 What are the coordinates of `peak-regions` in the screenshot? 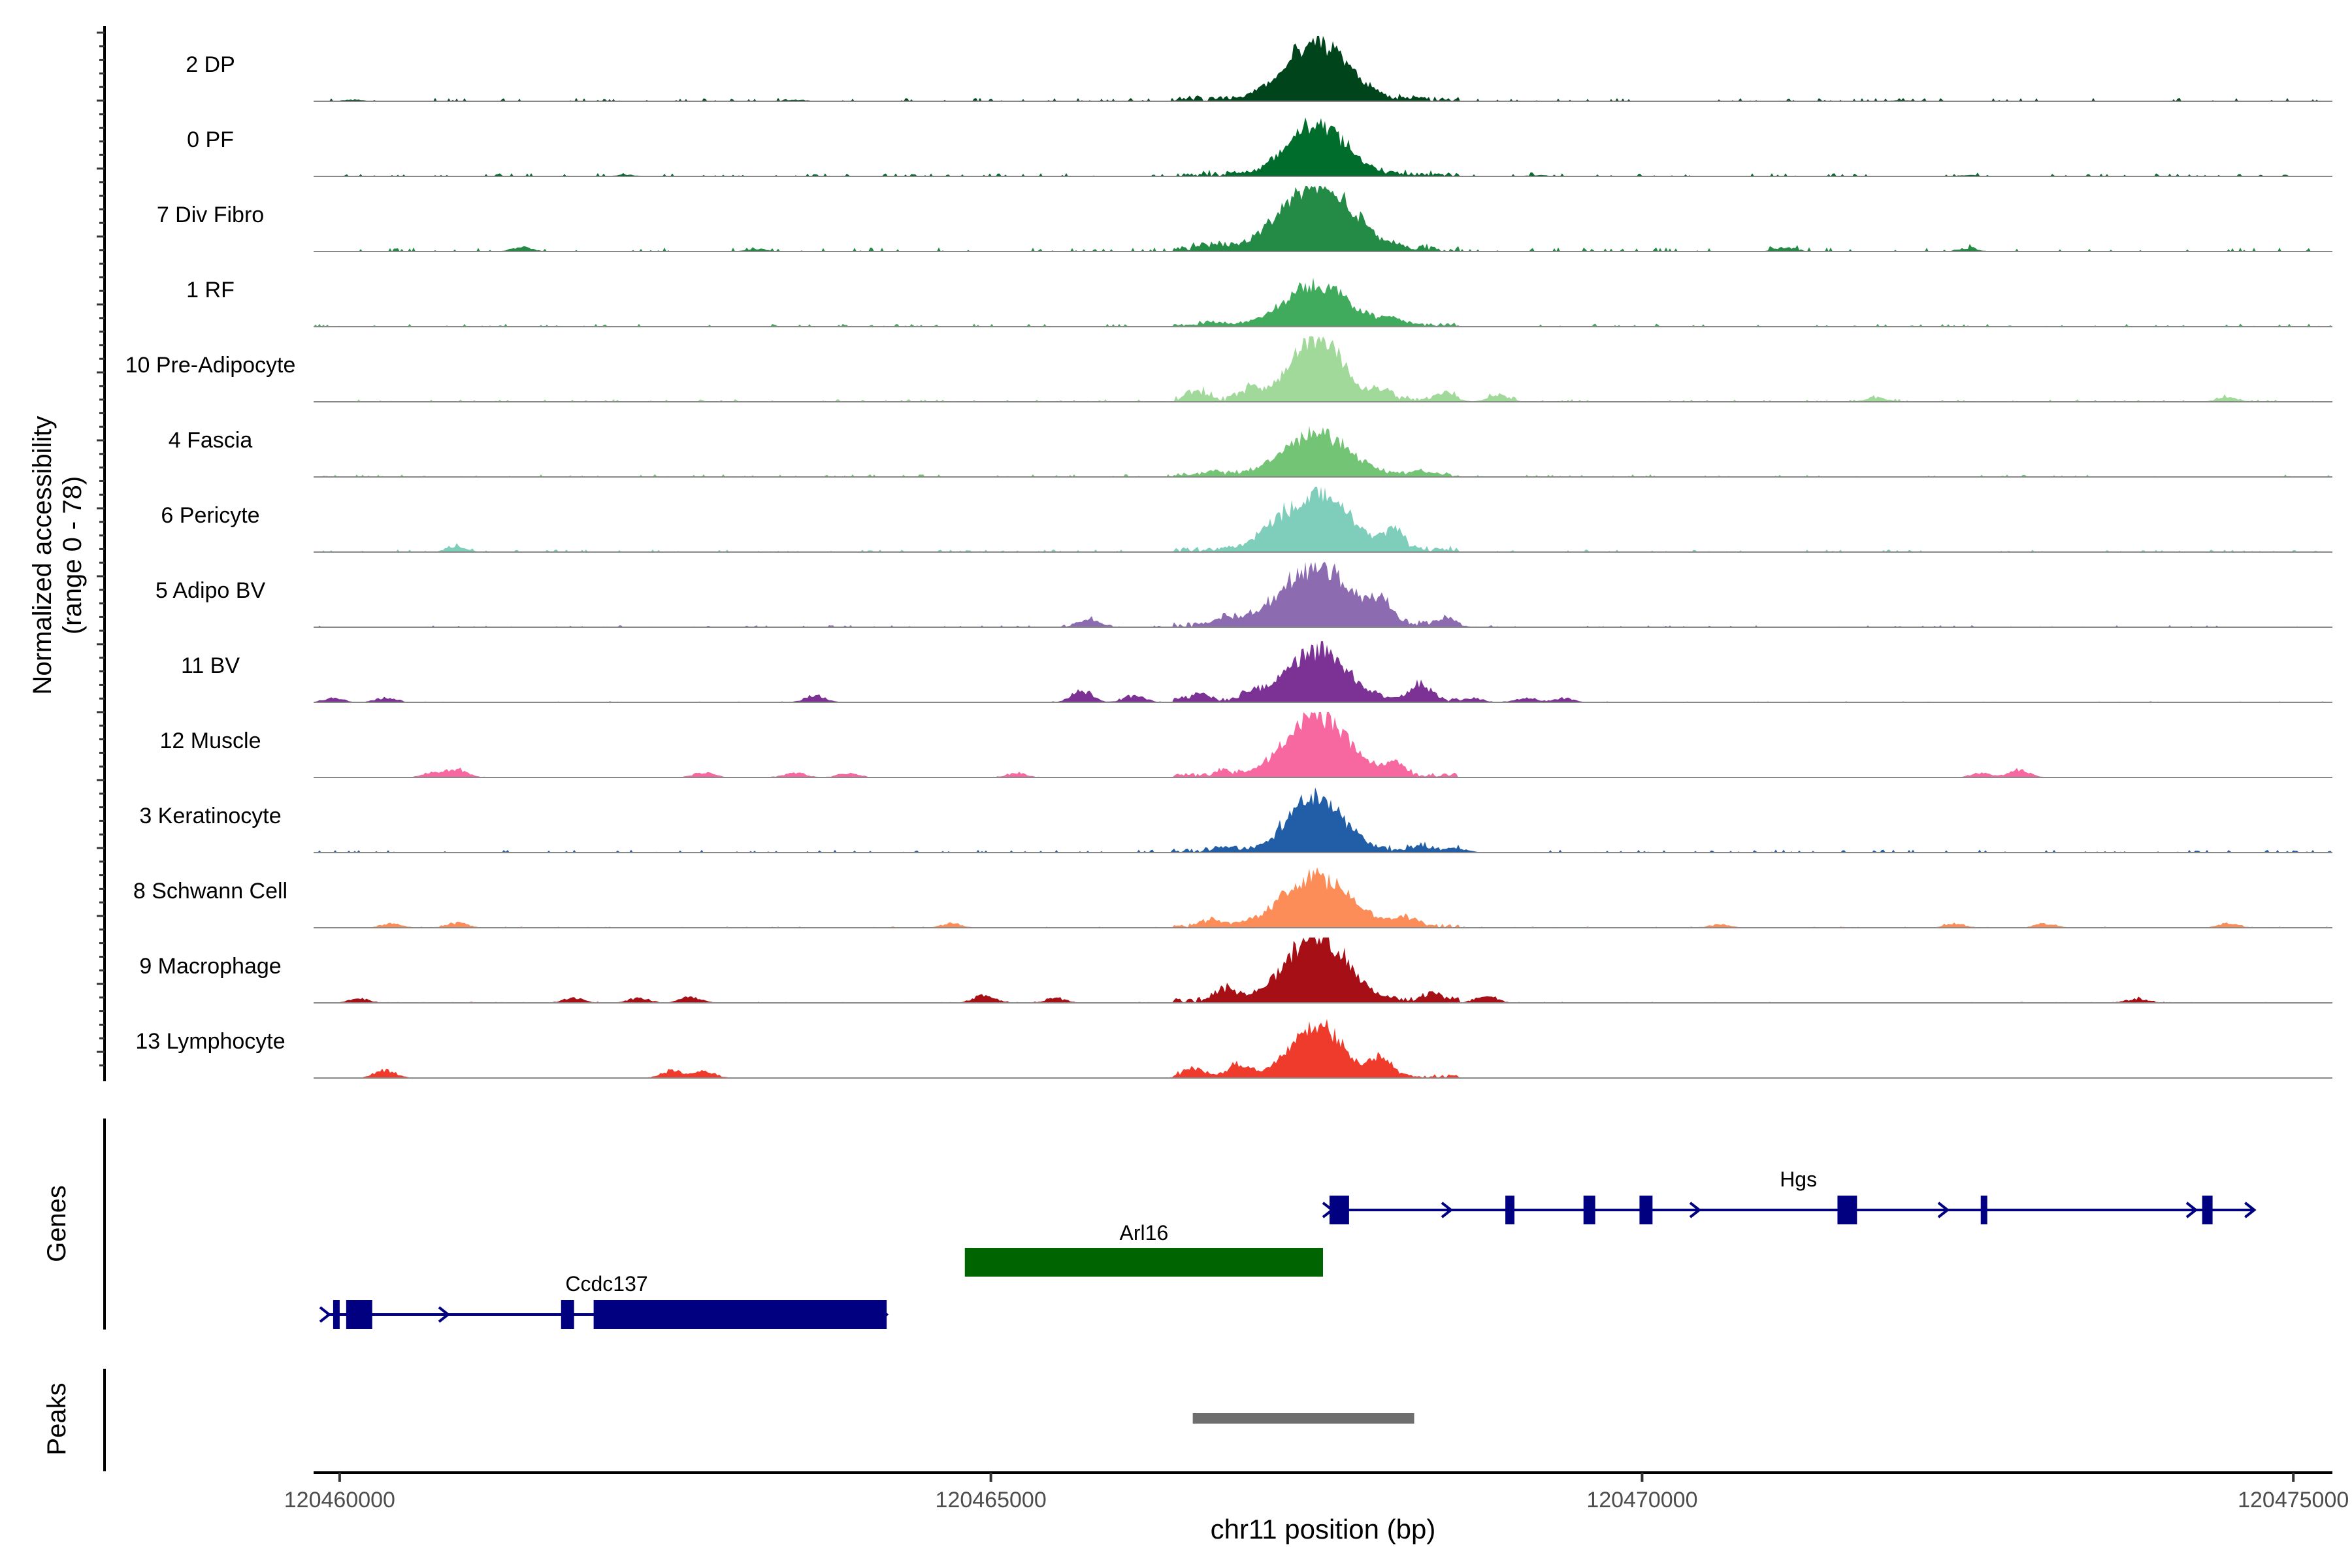 It's located at (1303, 1418).